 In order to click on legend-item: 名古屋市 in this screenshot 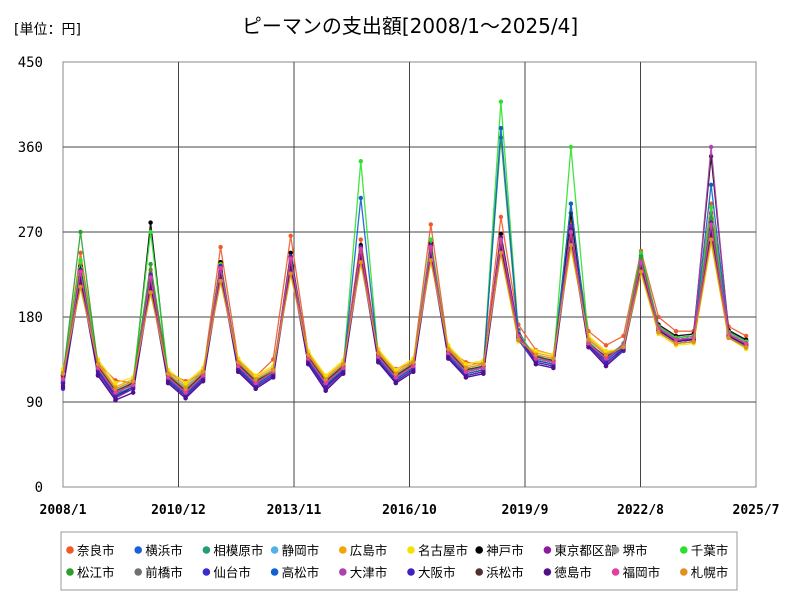, I will do `click(437, 550)`.